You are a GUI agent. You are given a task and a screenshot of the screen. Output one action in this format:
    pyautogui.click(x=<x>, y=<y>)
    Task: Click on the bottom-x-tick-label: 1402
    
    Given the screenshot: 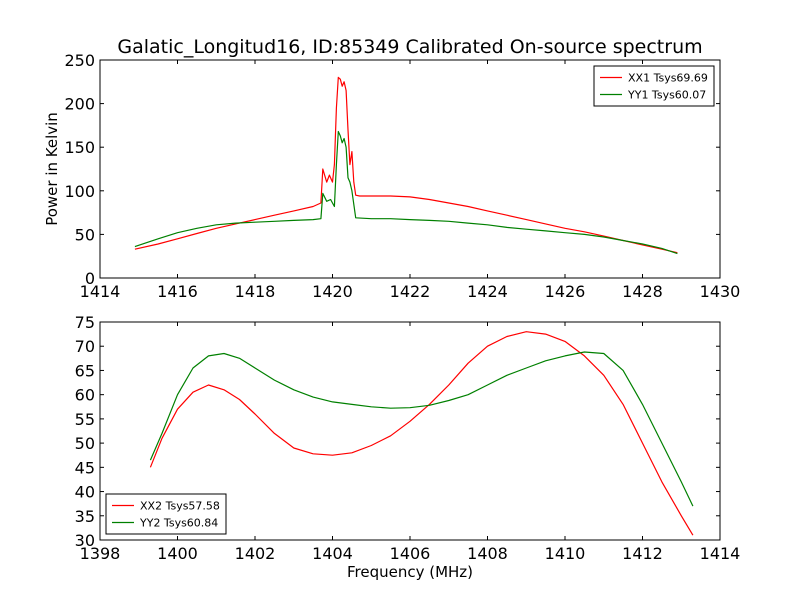 What is the action you would take?
    pyautogui.click(x=255, y=553)
    